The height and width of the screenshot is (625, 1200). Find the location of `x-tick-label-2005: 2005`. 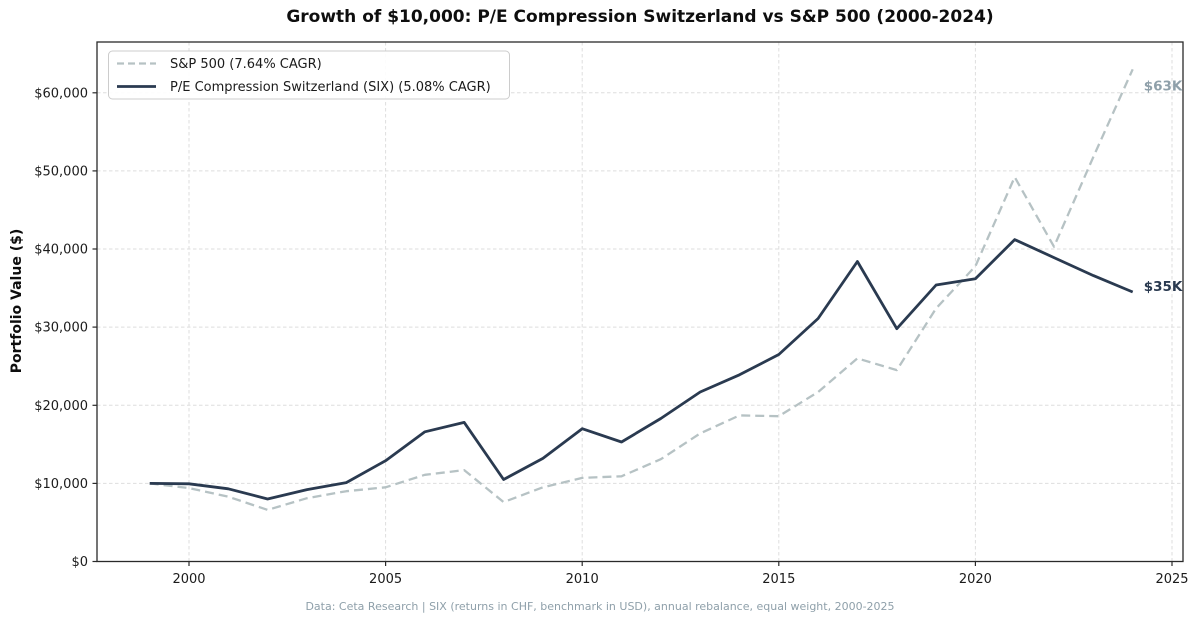

x-tick-label-2005: 2005 is located at coordinates (385, 579).